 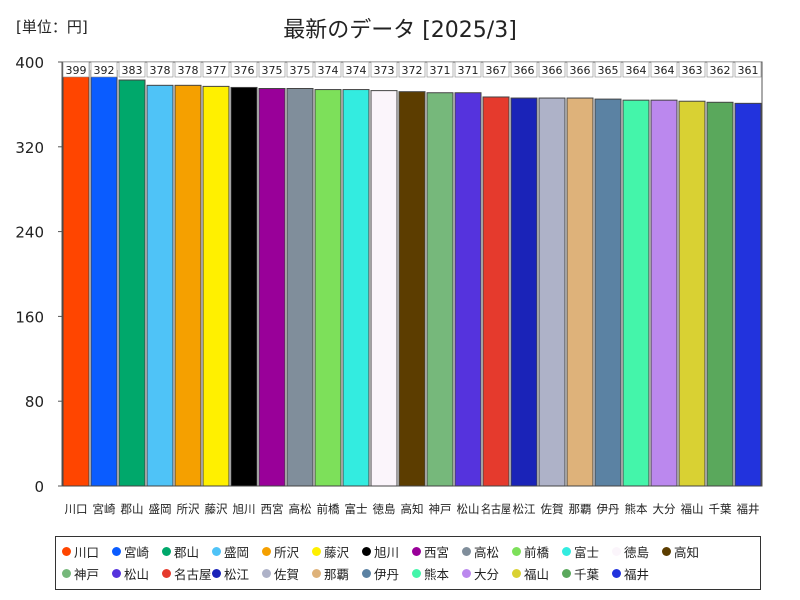 What do you see at coordinates (272, 509) in the screenshot?
I see `x-tick-label: 西宮` at bounding box center [272, 509].